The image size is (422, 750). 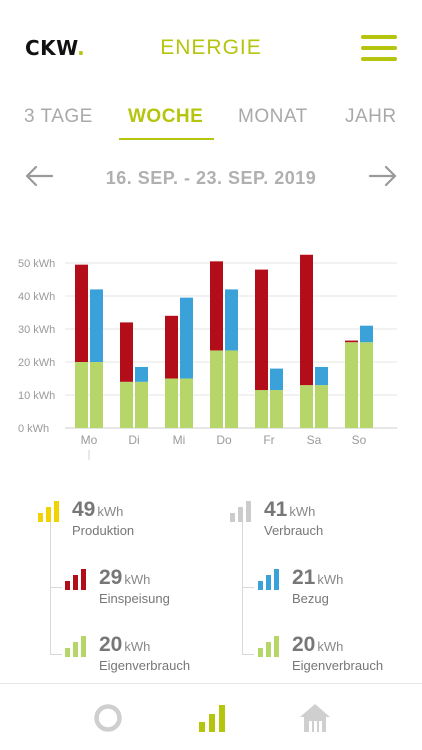 I want to click on eigenverbrauch-right-unit: kWh, so click(x=330, y=646).